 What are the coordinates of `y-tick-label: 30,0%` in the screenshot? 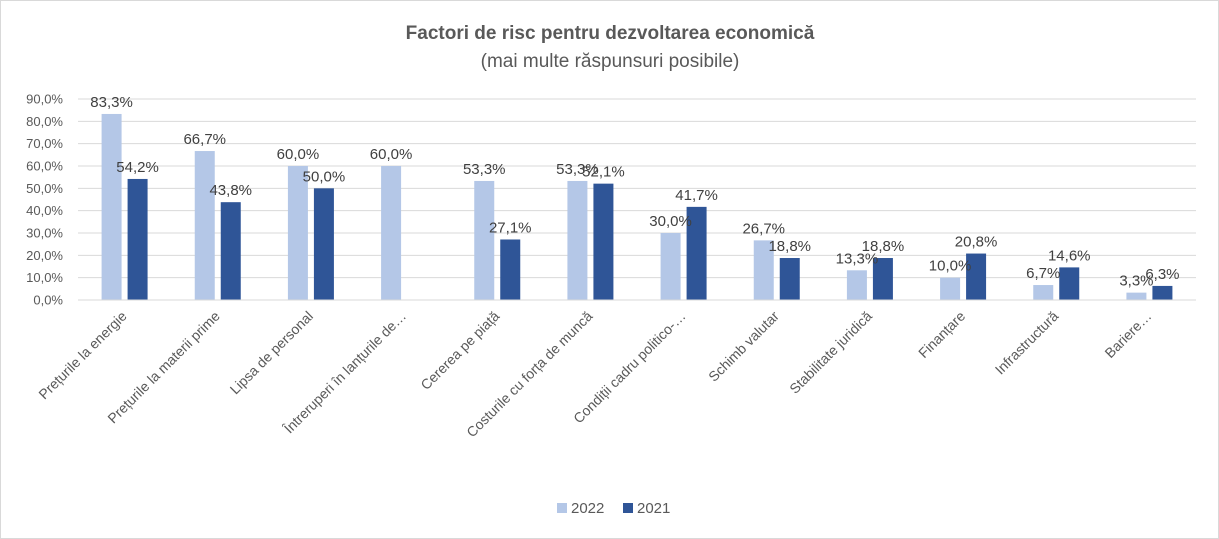 It's located at (44, 233).